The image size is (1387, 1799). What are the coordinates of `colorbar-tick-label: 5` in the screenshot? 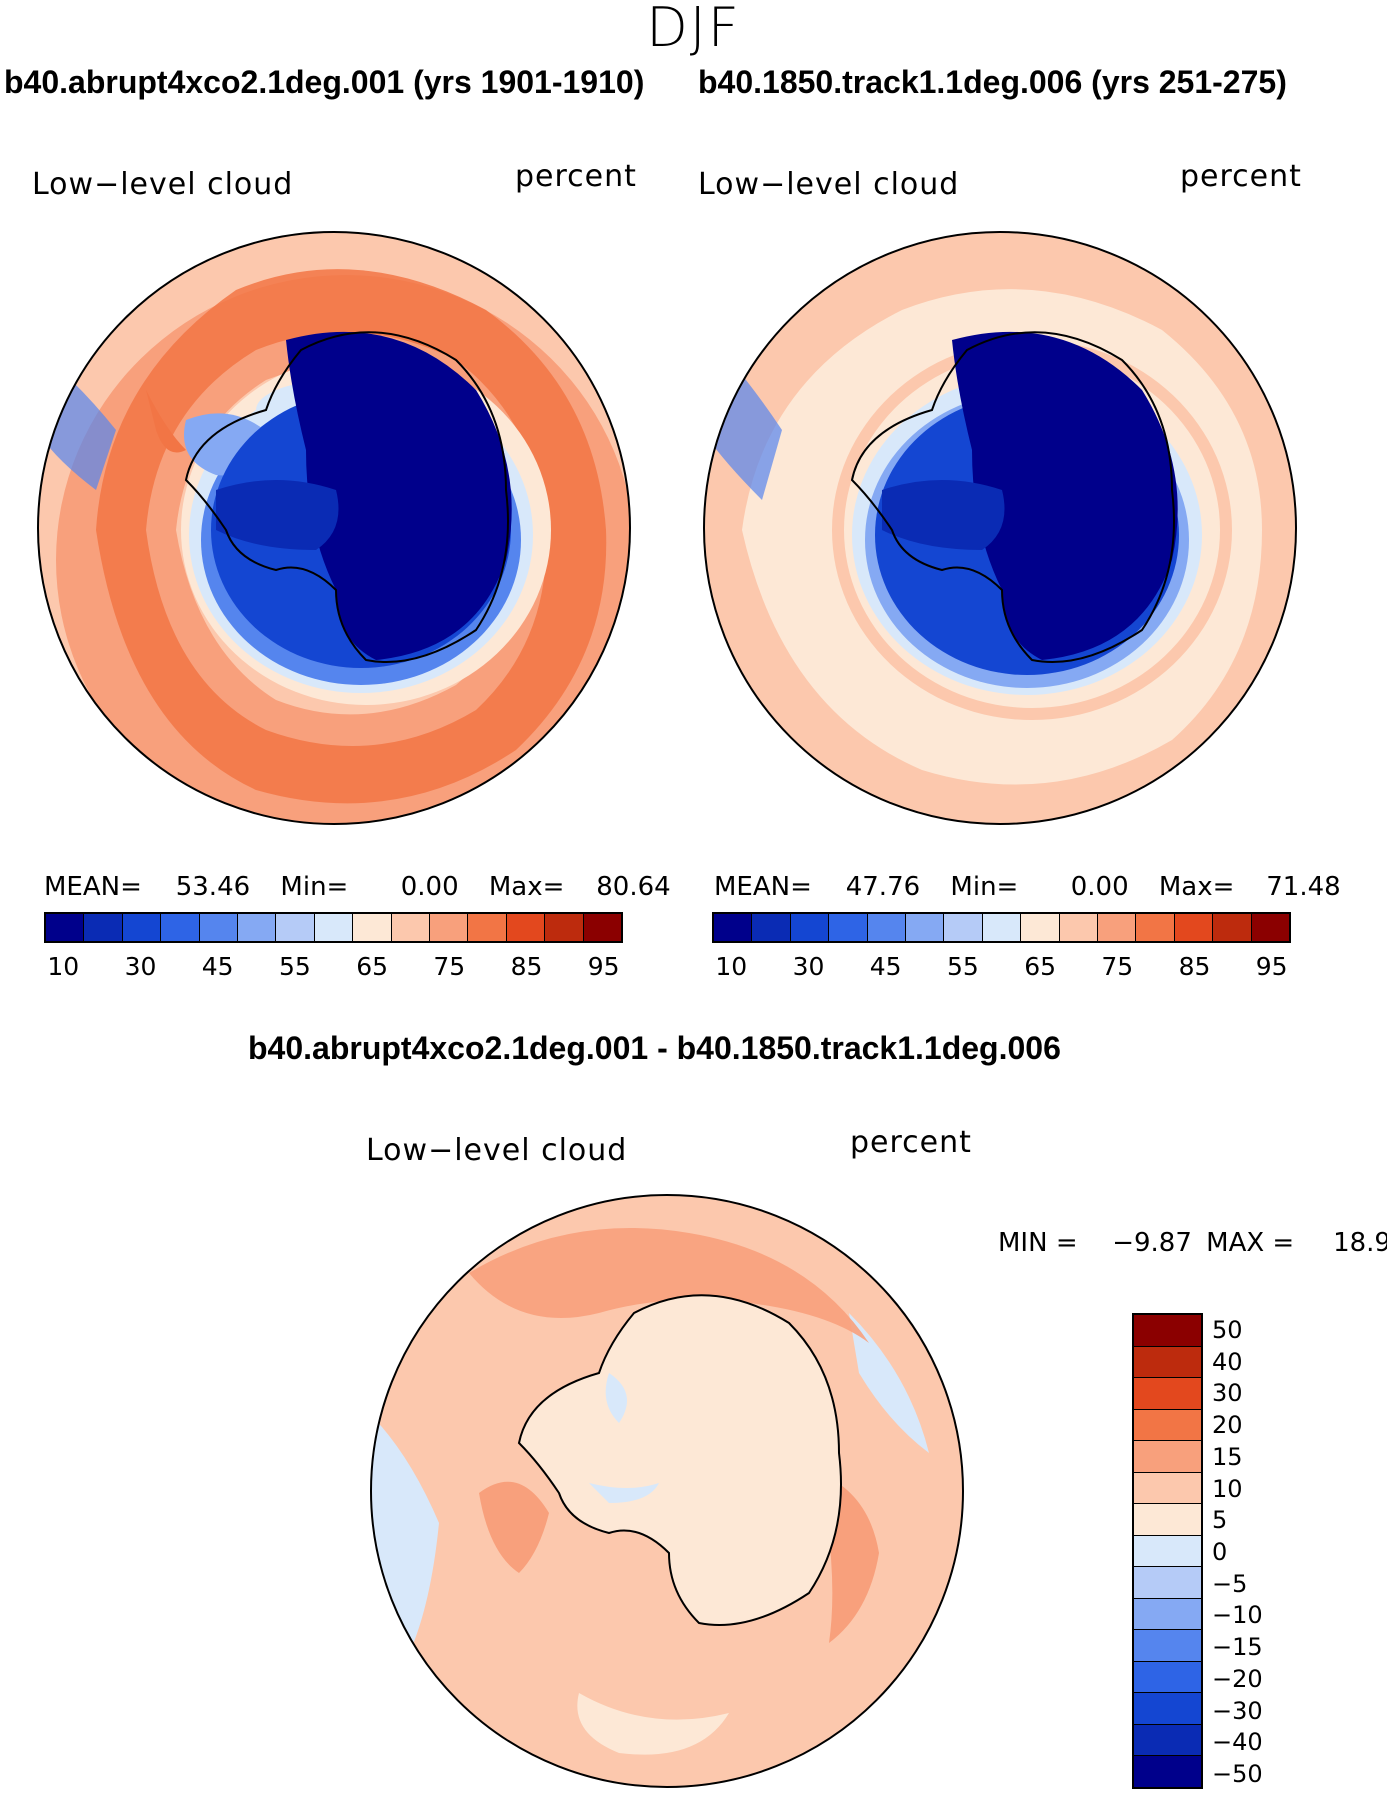 It's located at (1220, 1520).